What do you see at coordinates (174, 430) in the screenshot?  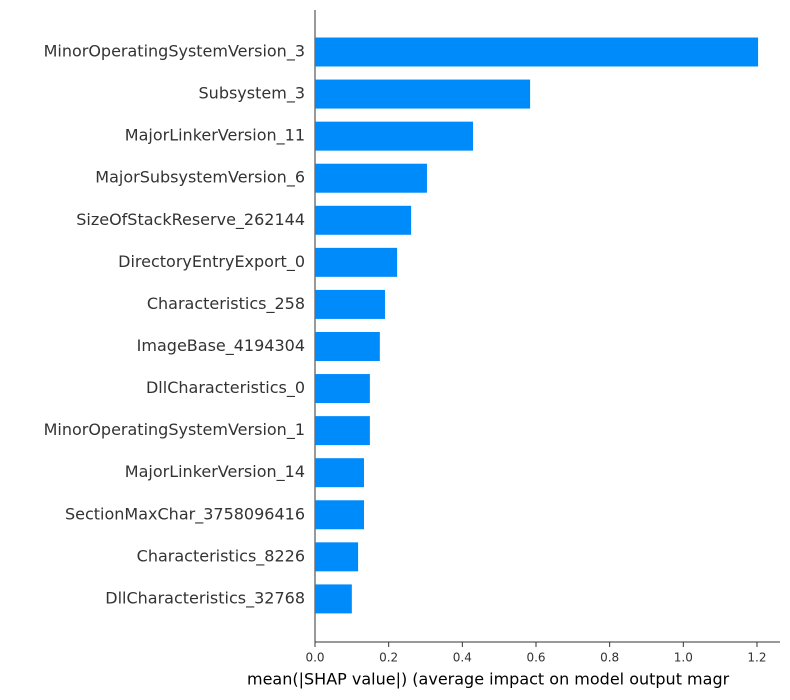 I see `y-tick-label: MinorOperatingSystemVersion_1` at bounding box center [174, 430].